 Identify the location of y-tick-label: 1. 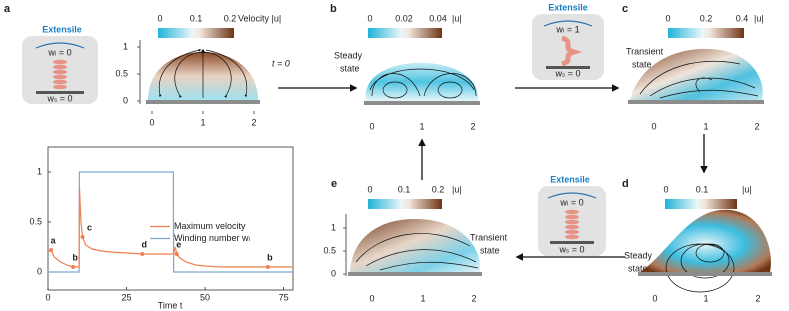
(39, 171).